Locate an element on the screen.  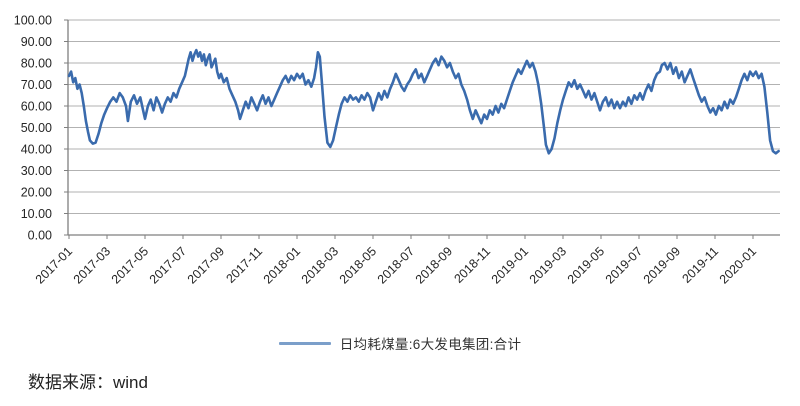
x-axis-label: 2017-05 is located at coordinates (130, 265).